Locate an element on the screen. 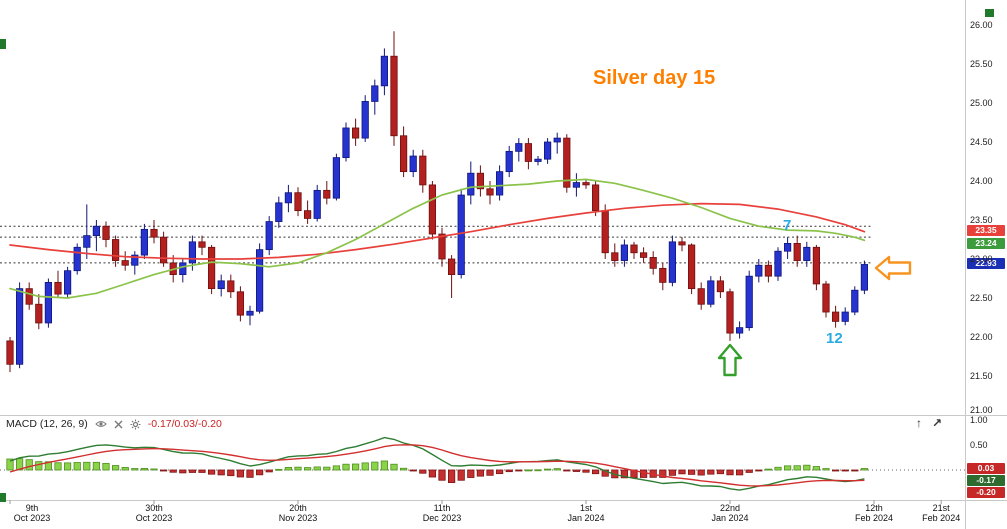  macd-axis-label: 0.50 is located at coordinates (979, 445).